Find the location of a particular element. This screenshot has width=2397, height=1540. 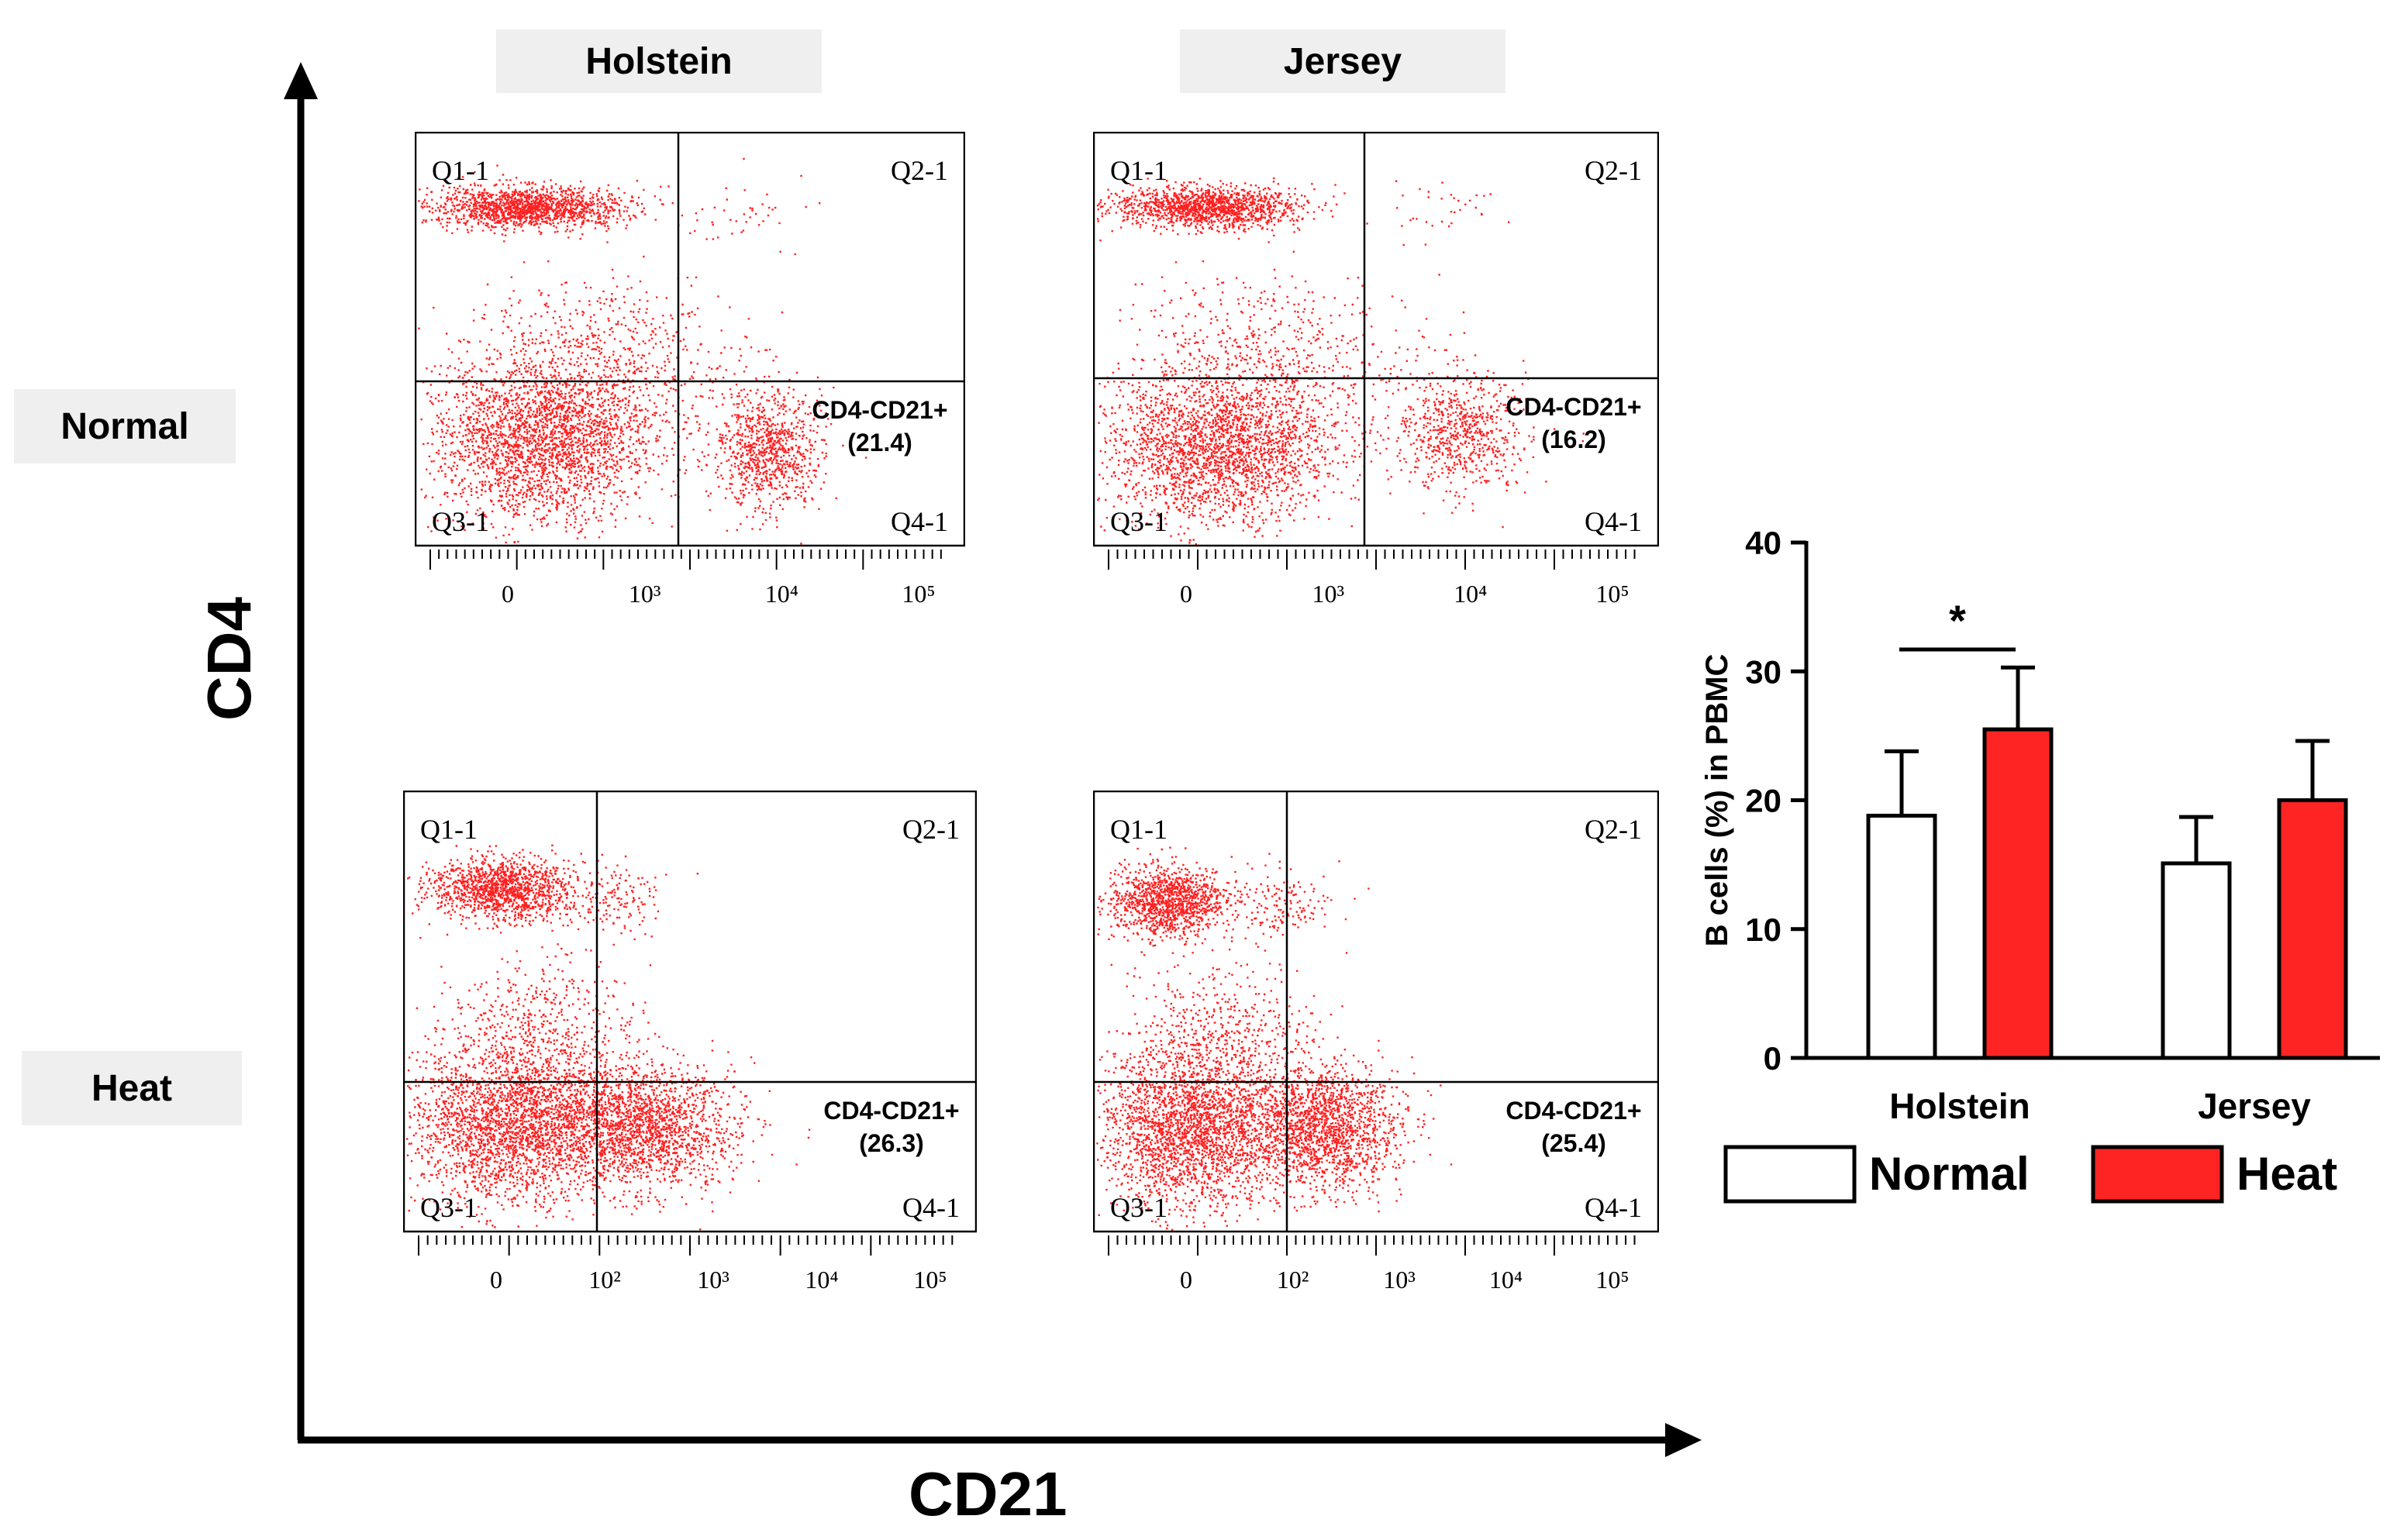

y-axis-title-cd4: CD4 is located at coordinates (229, 658).